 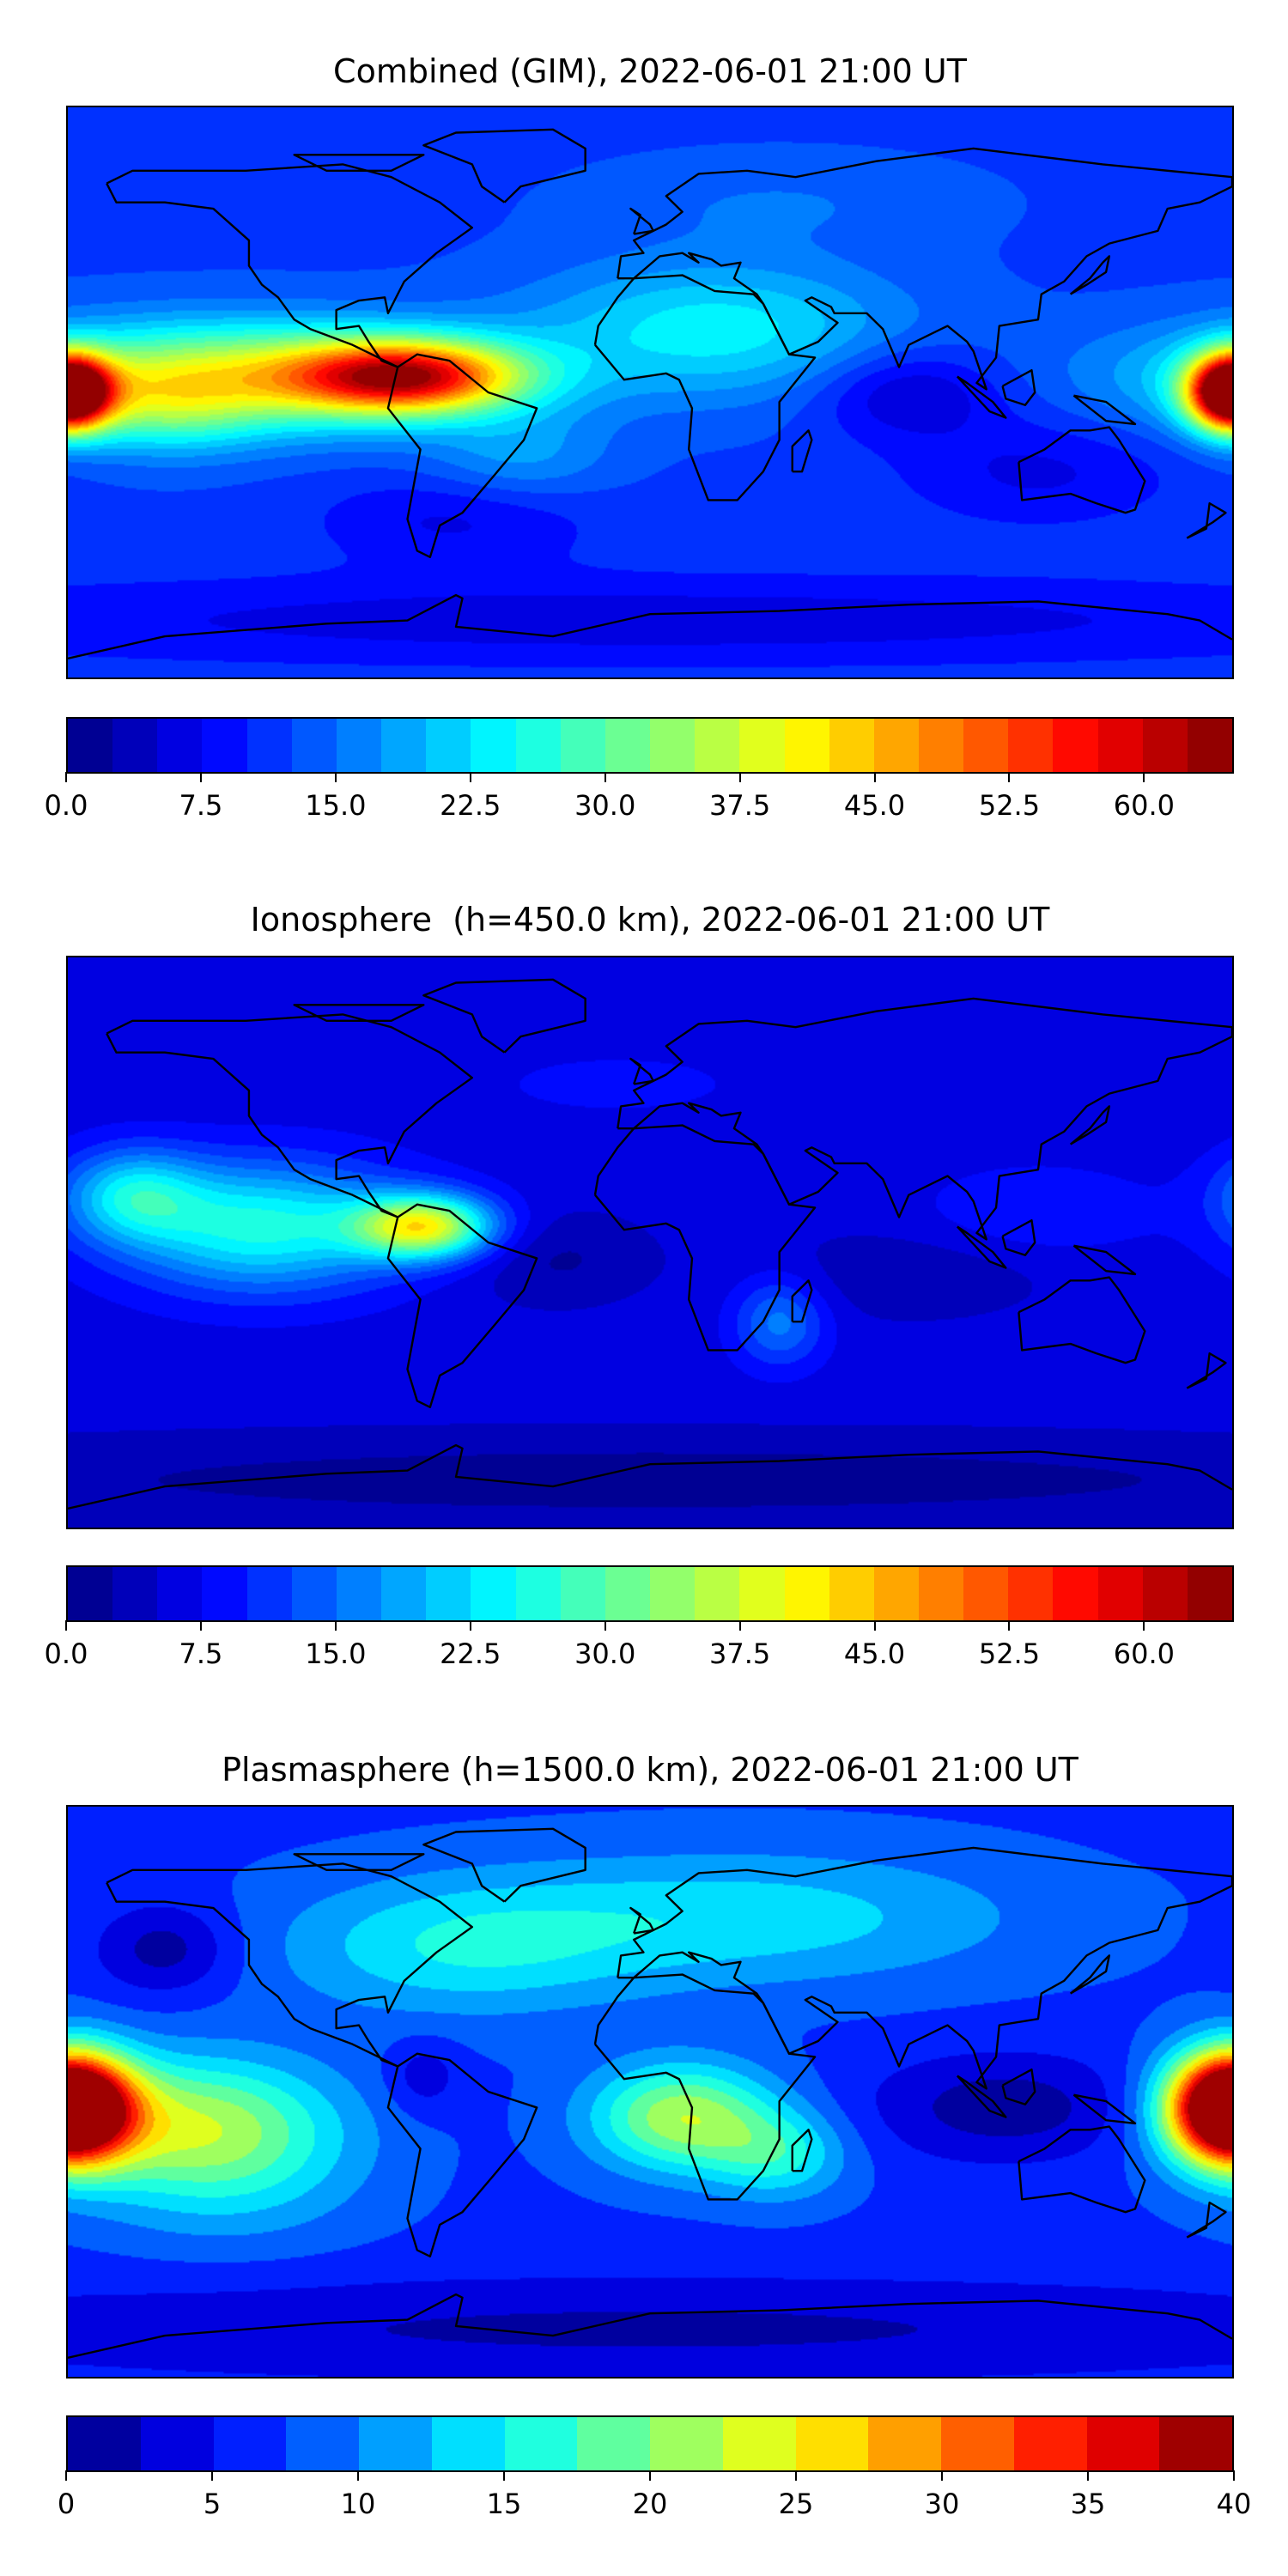 I want to click on colorbar-tick-label: 25, so click(x=796, y=2504).